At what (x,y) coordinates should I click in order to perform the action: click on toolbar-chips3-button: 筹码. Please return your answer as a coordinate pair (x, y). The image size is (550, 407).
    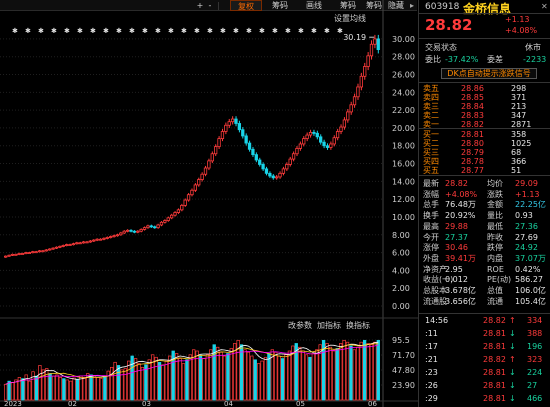
    Looking at the image, I should click on (374, 5).